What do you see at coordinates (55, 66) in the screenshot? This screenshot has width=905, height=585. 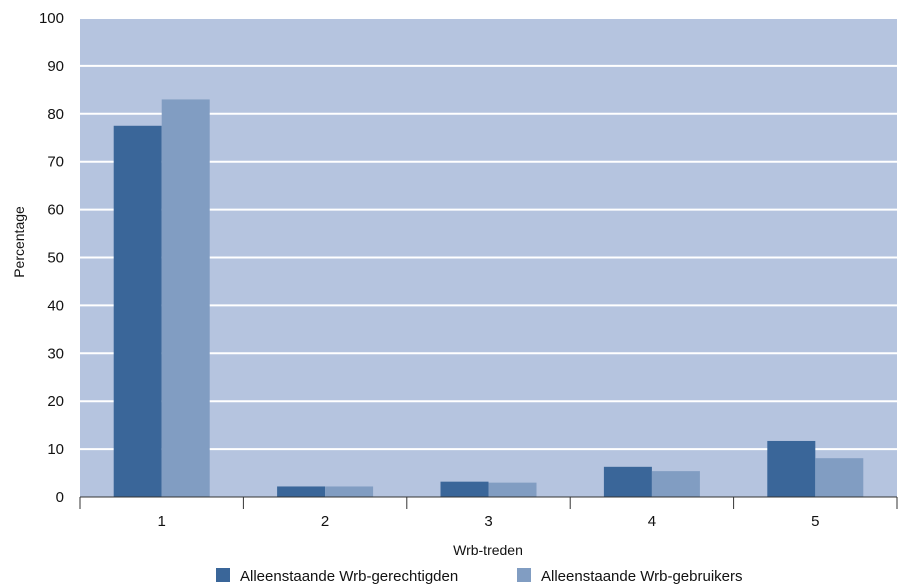 I see `y-tick-label: 90` at bounding box center [55, 66].